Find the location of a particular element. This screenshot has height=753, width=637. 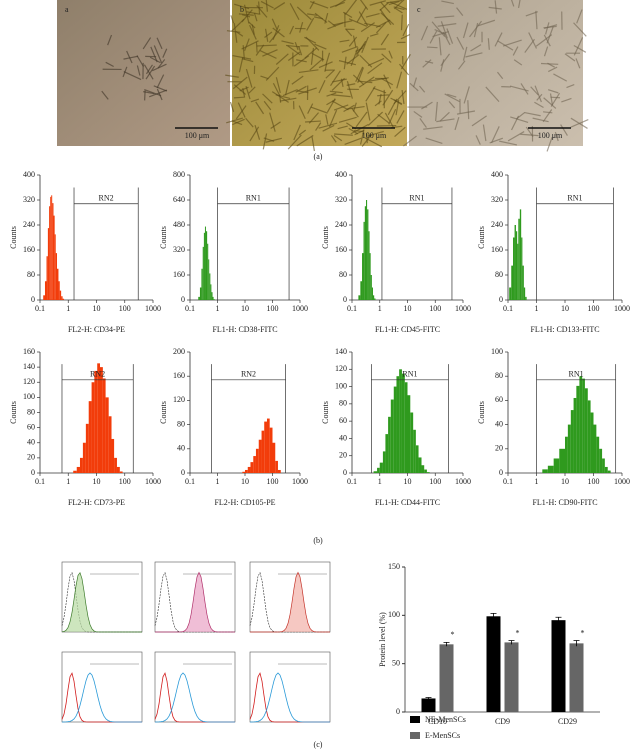

y-tick-label: 240 is located at coordinates (497, 224).